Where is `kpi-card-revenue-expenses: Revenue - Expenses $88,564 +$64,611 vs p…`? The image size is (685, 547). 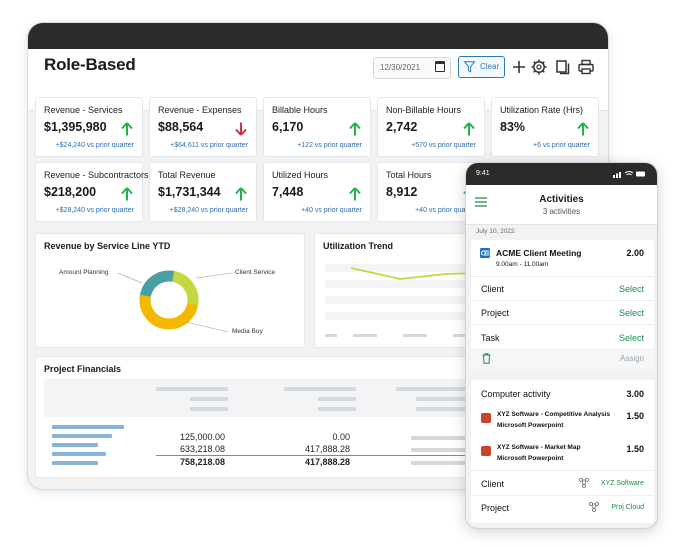 kpi-card-revenue-expenses: Revenue - Expenses $88,564 +$64,611 vs p… is located at coordinates (203, 127).